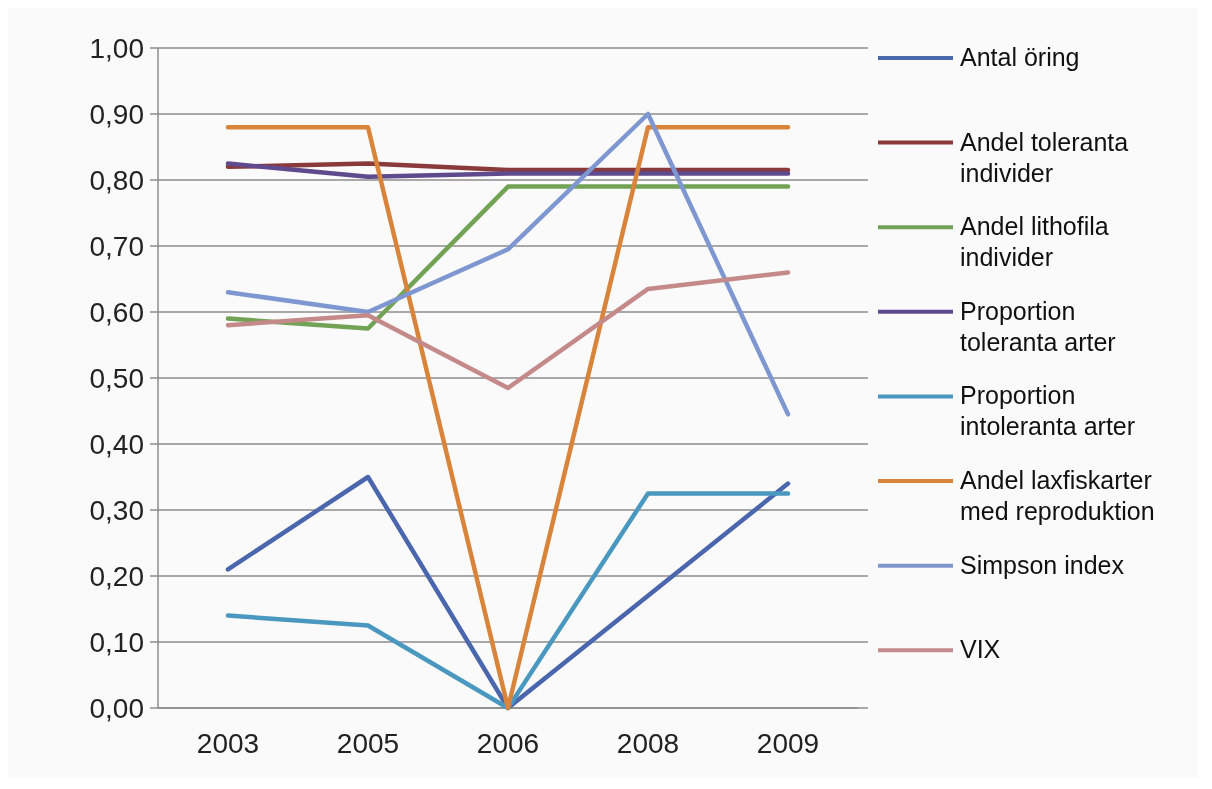 Image resolution: width=1212 pixels, height=789 pixels. I want to click on legend-label: Andel toleranta individer, so click(1044, 157).